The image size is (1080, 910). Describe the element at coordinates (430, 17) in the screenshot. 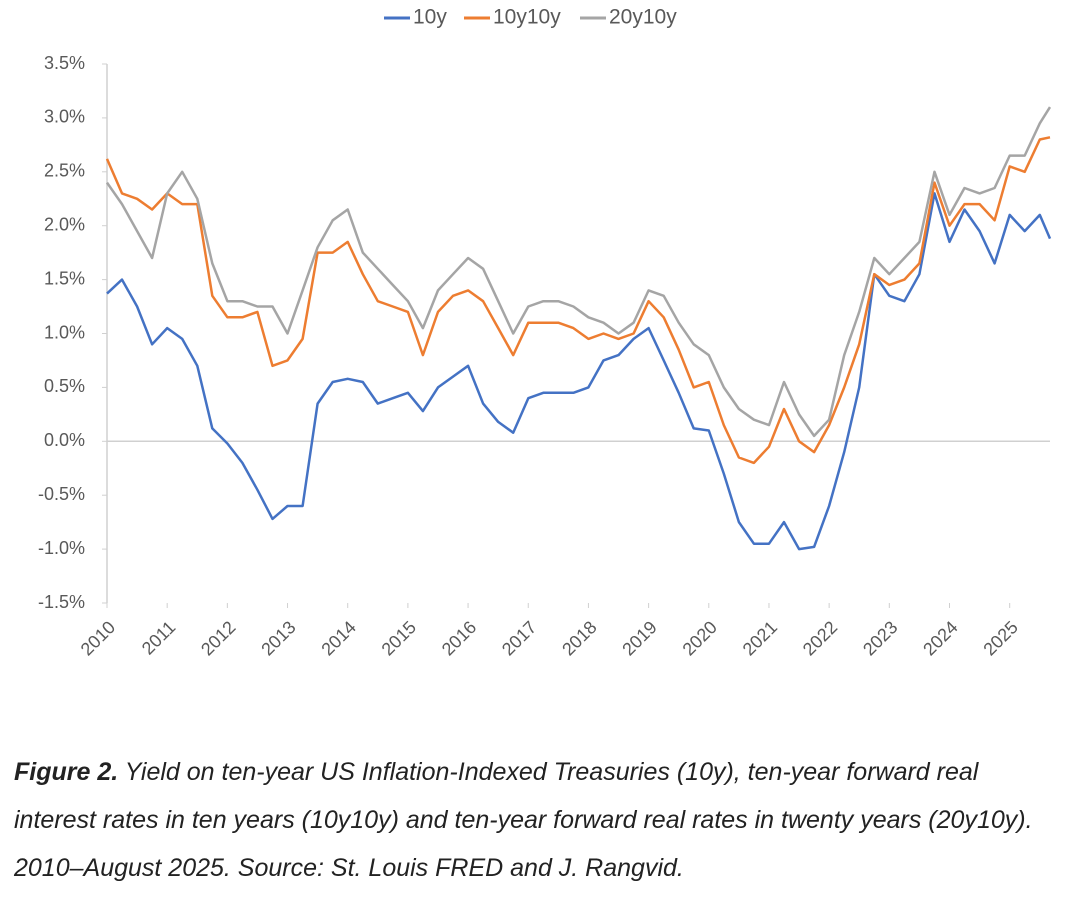

I see `legend-label: 10y` at that location.